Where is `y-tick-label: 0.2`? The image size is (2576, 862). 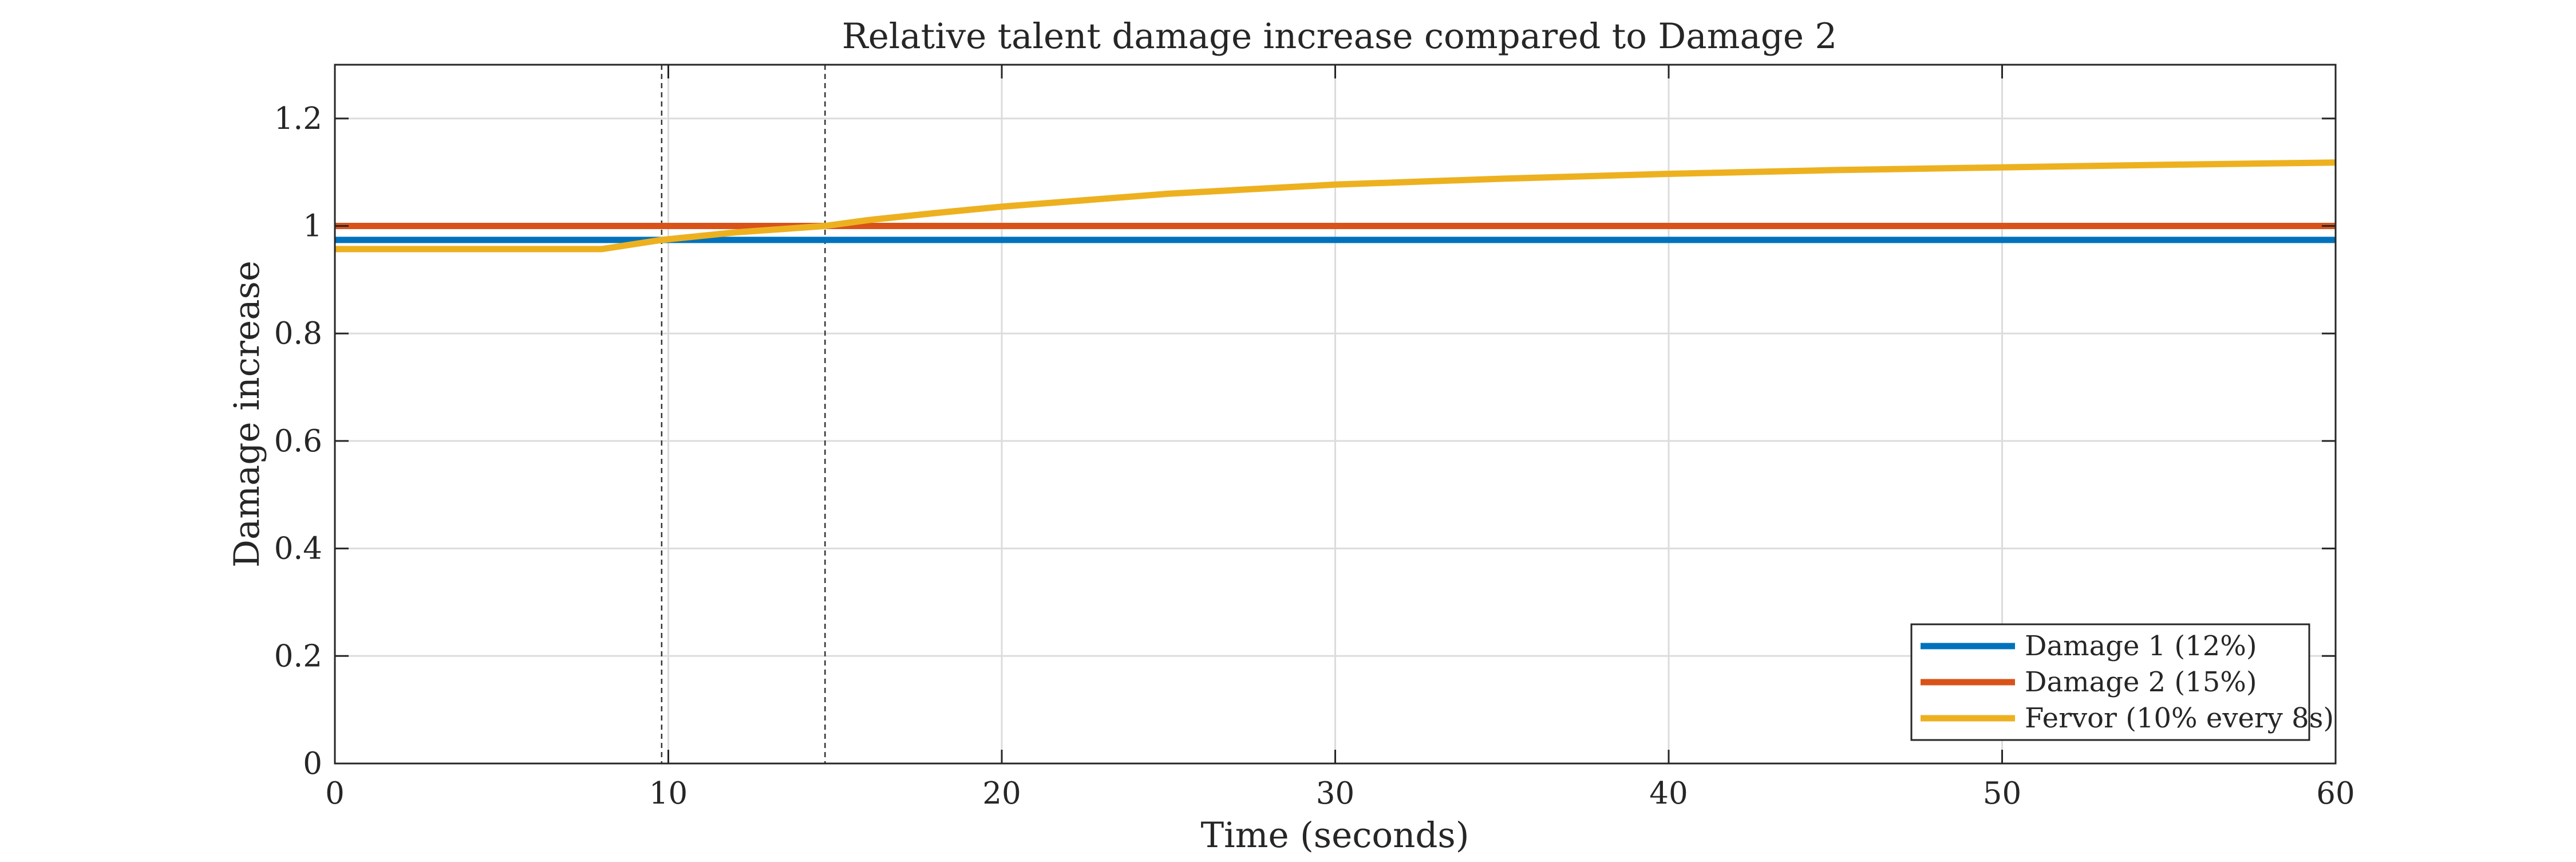 y-tick-label: 0.2 is located at coordinates (298, 656).